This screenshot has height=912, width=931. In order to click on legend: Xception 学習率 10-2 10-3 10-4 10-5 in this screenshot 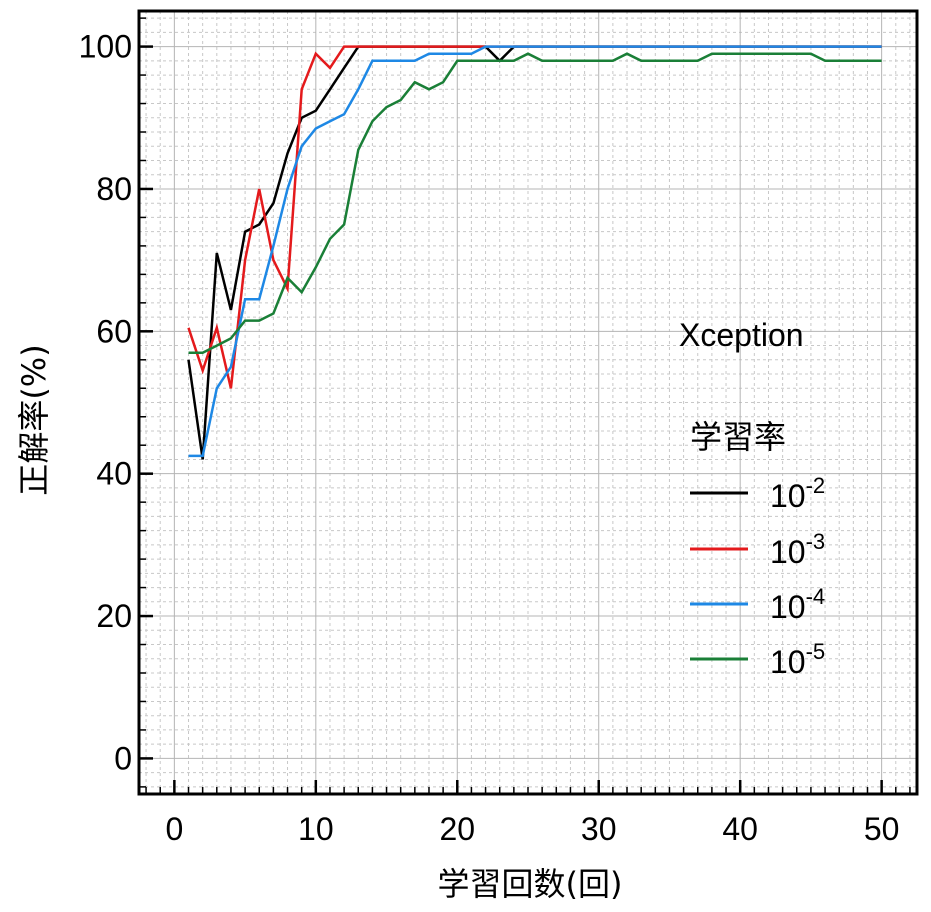, I will do `click(752, 498)`.